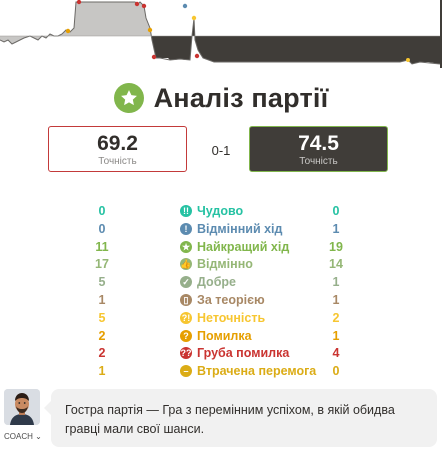  I want to click on classification-row: 11 ★ Найкращий хід 19, so click(221, 247).